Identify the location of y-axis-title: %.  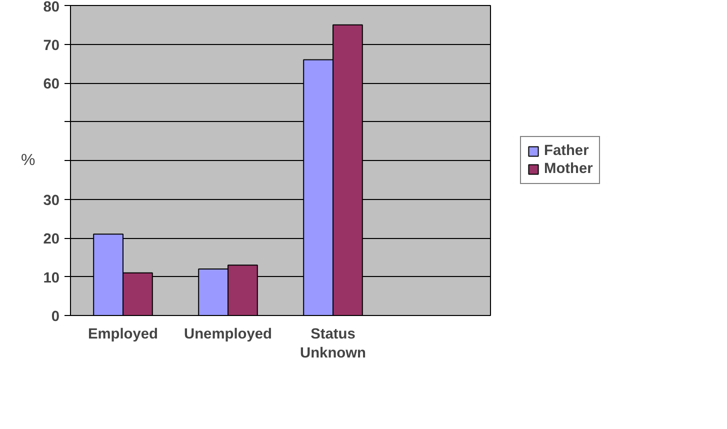
(28, 160).